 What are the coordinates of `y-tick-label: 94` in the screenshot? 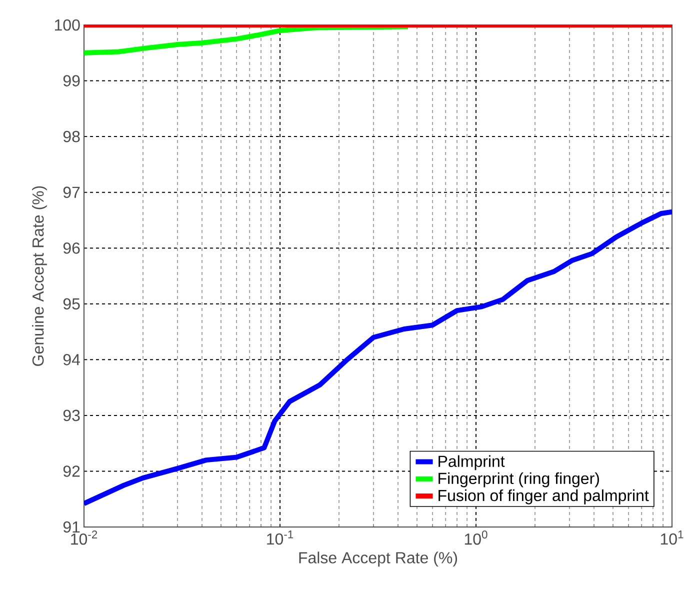 It's located at (71, 360).